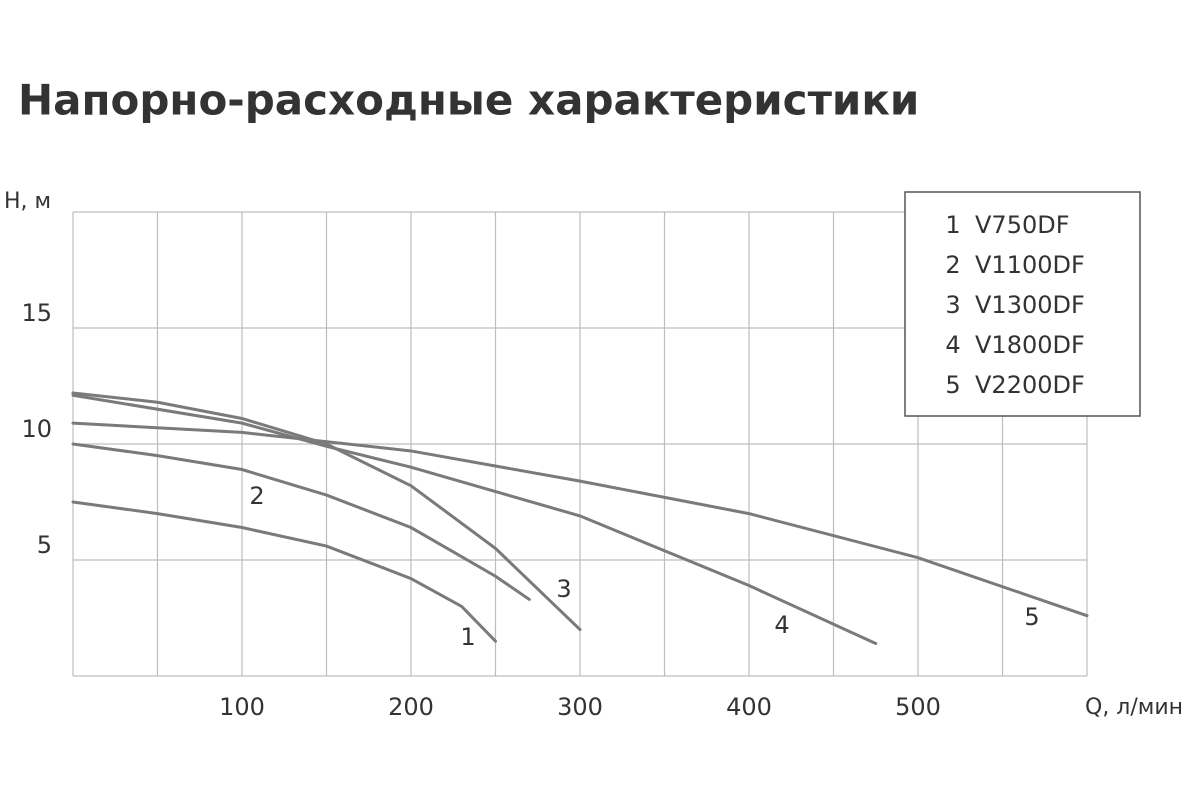 The image size is (1200, 804). Describe the element at coordinates (952, 265) in the screenshot. I see `legend-number: 2` at that location.